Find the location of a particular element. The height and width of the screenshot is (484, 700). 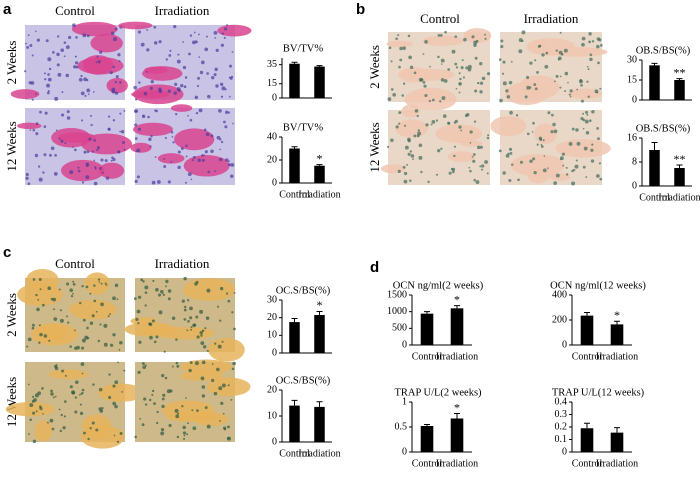

x-tick-label: Control is located at coordinates (654, 197).